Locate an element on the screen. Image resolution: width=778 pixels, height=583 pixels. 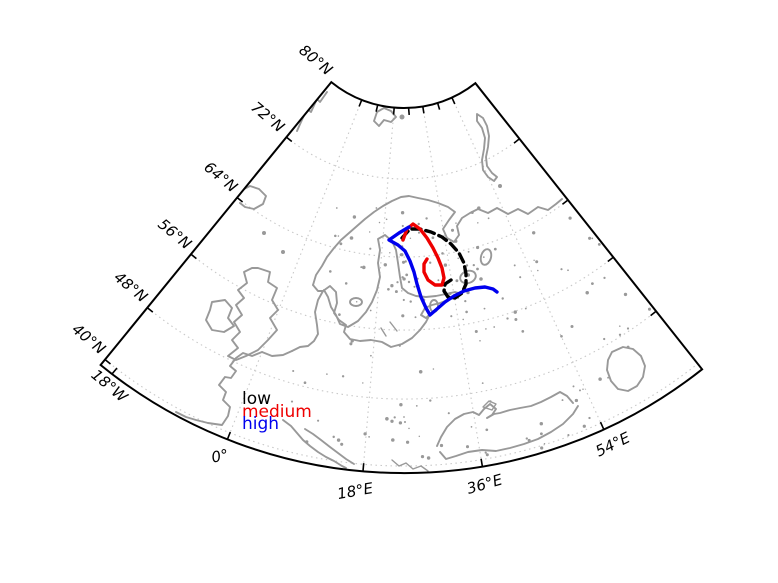
coast-adriatic is located at coordinates (329, 446).